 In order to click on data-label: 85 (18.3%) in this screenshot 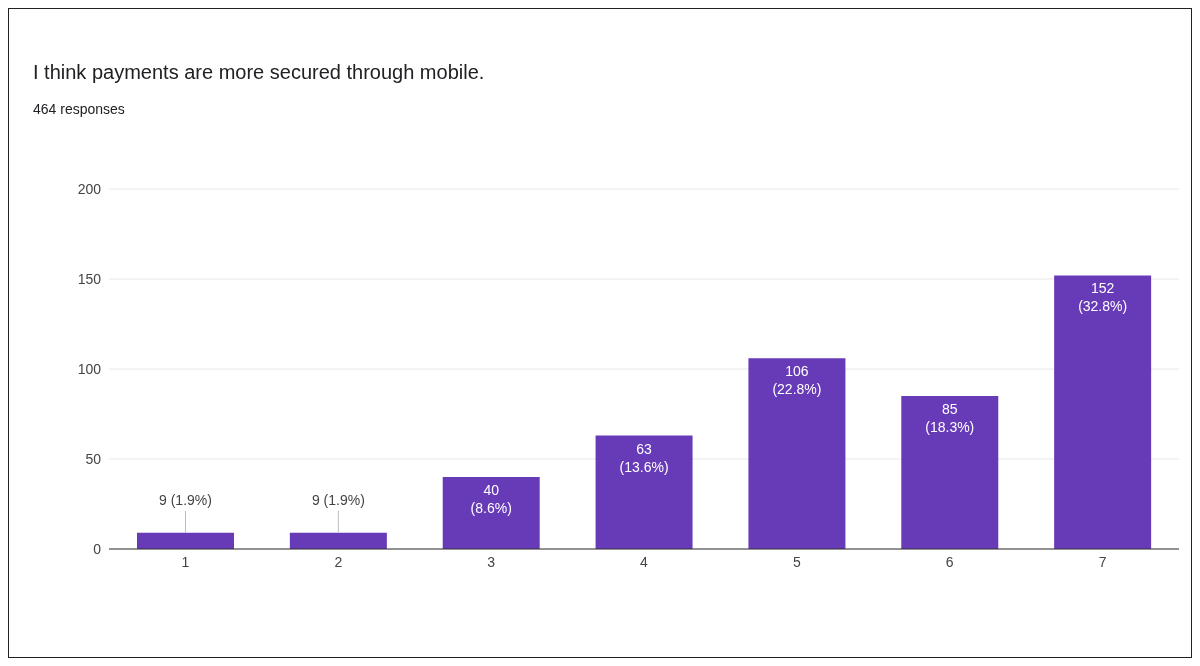, I will do `click(950, 418)`.